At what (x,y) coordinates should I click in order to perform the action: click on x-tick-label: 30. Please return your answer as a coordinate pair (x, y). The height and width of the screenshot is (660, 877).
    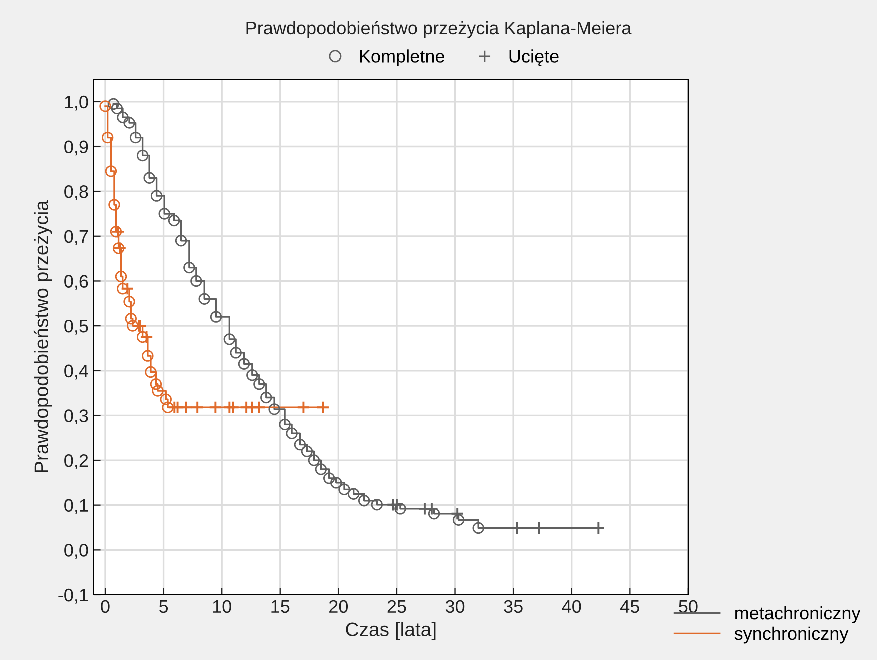
    Looking at the image, I should click on (455, 607).